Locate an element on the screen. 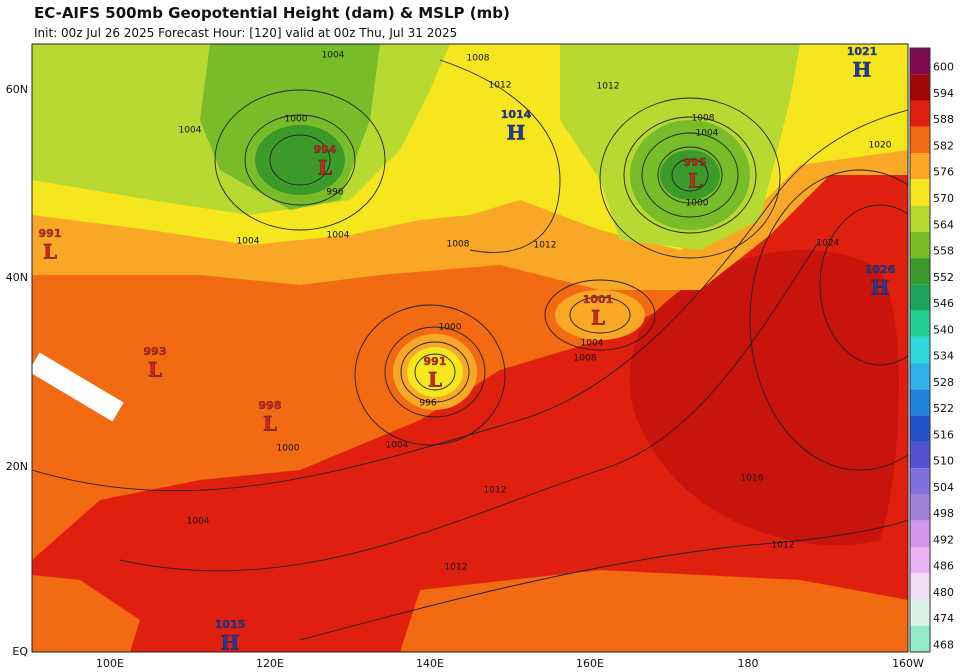 Image resolution: width=960 pixels, height=672 pixels. center-value: 1026 is located at coordinates (880, 269).